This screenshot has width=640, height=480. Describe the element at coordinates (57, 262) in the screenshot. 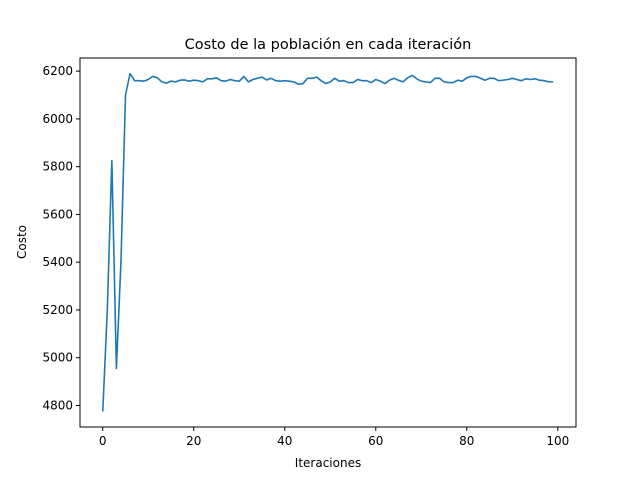

I see `y-tick-label: 5400` at that location.